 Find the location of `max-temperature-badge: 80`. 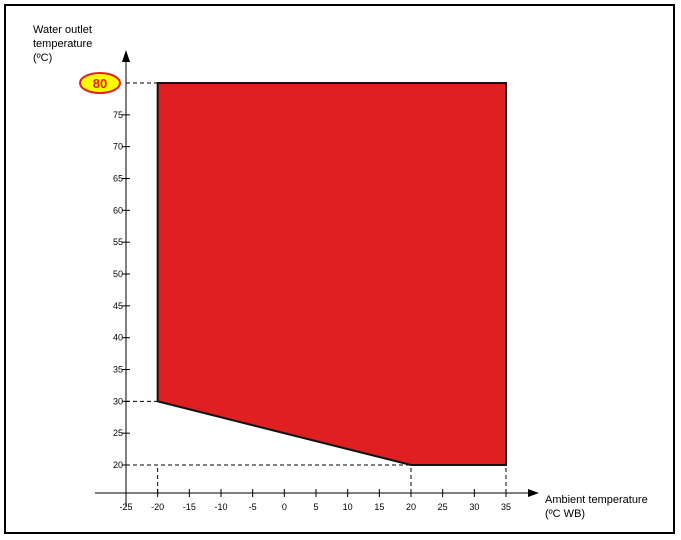

max-temperature-badge: 80 is located at coordinates (100, 83).